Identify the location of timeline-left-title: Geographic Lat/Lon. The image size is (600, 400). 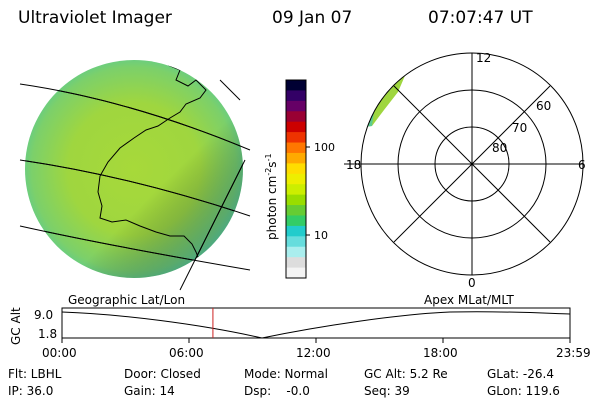
(126, 300).